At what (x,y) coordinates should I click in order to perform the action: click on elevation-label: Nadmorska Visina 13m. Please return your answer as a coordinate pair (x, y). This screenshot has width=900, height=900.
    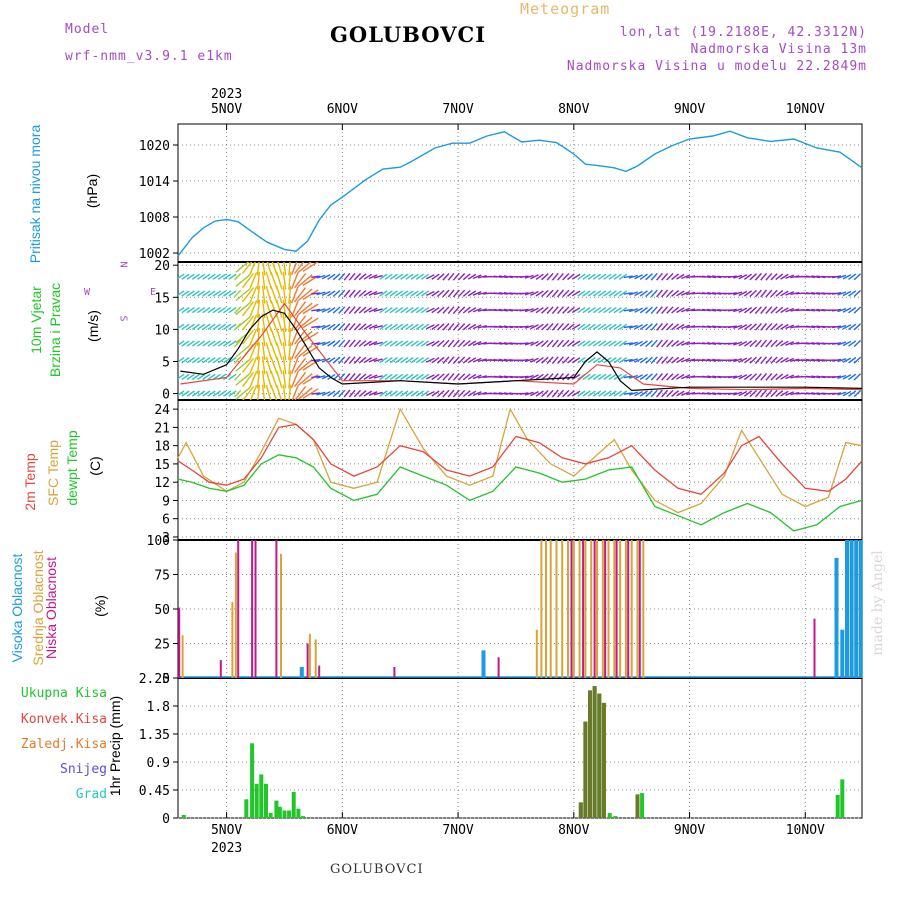
    Looking at the image, I should click on (778, 49).